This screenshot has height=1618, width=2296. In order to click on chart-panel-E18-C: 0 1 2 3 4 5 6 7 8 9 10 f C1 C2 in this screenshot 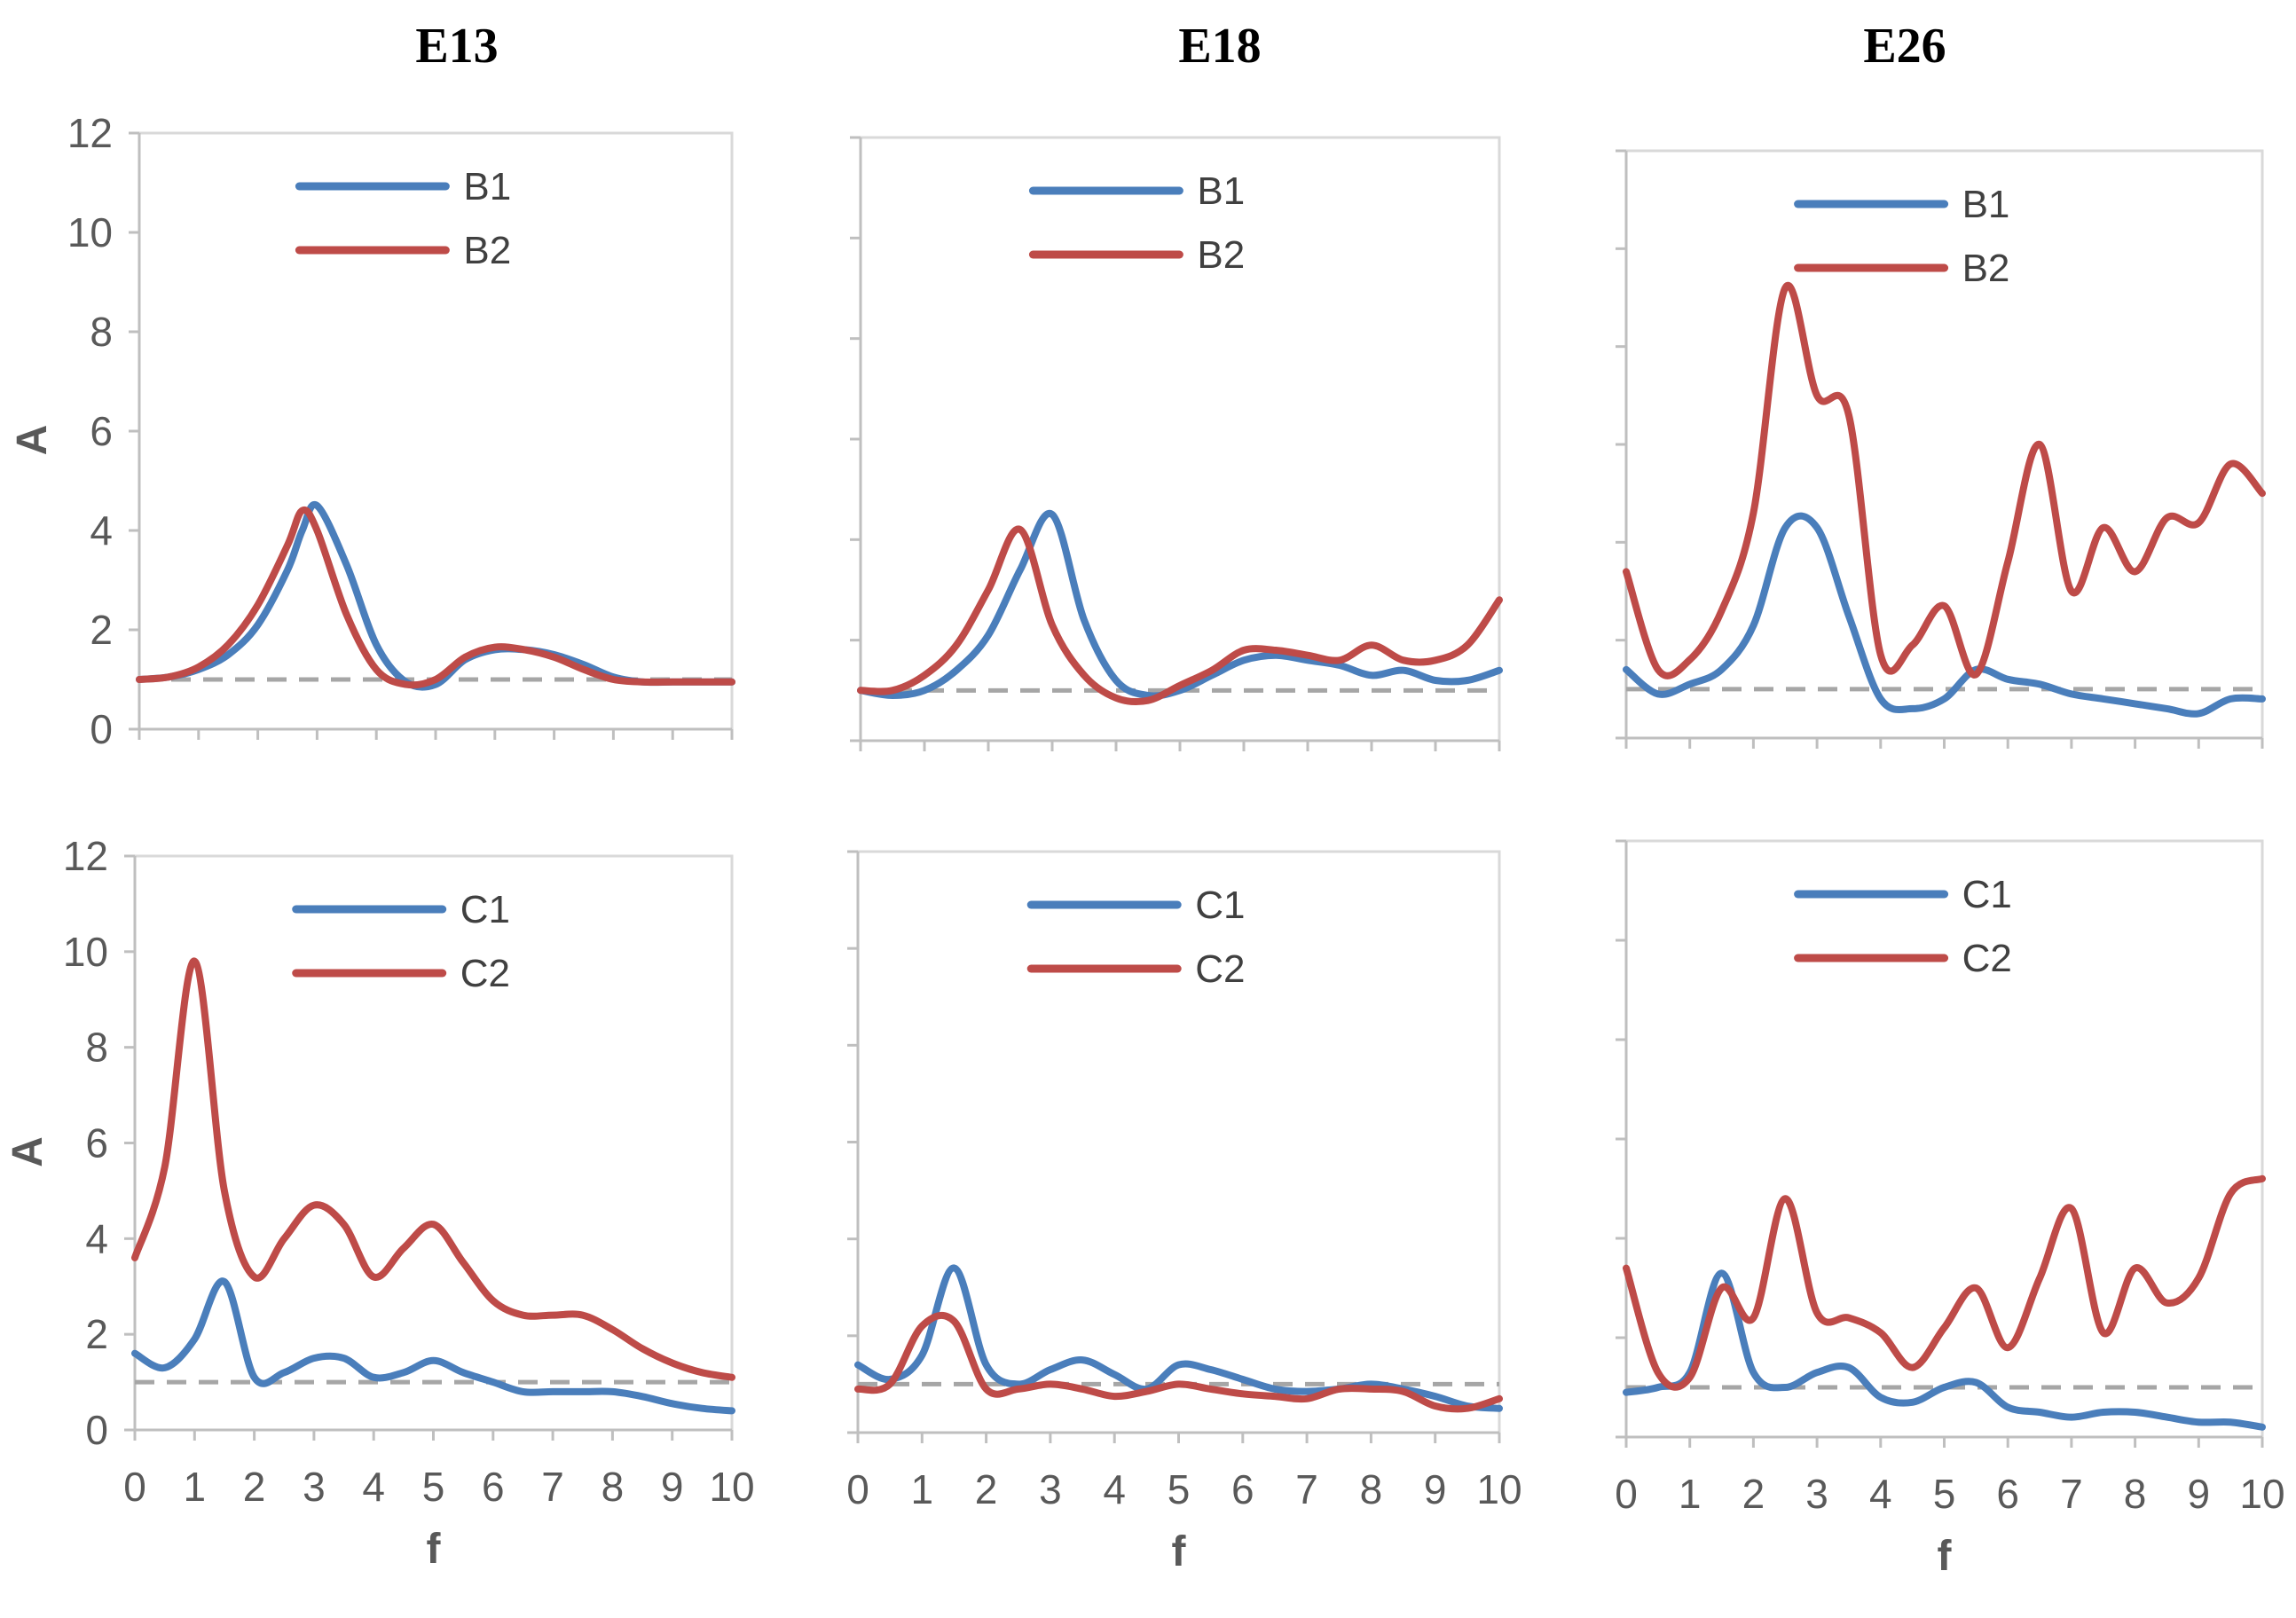, I will do `click(1184, 1212)`.